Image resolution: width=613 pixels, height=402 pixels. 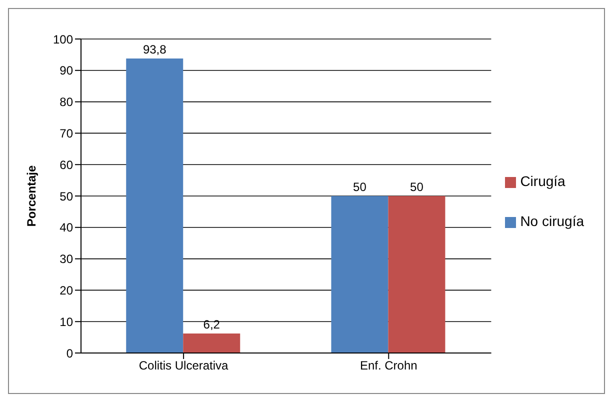 What do you see at coordinates (552, 221) in the screenshot?
I see `legend-label: No cirugía` at bounding box center [552, 221].